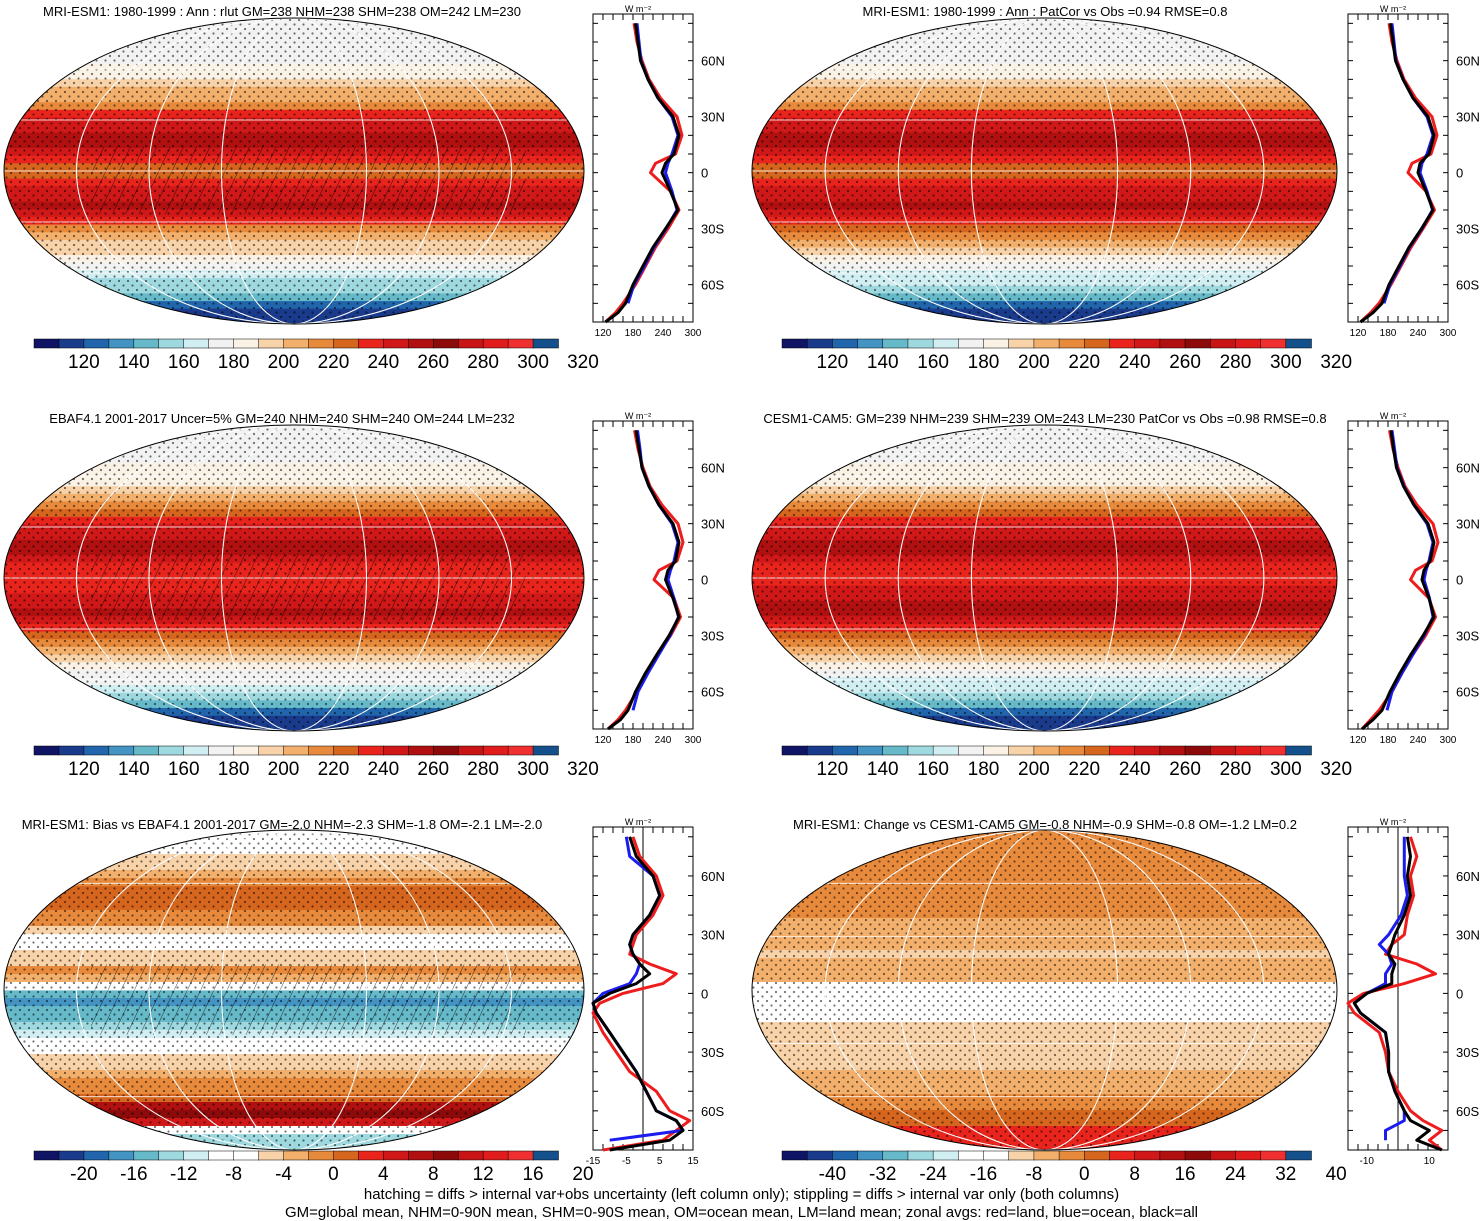 The width and height of the screenshot is (1483, 1221). What do you see at coordinates (983, 1174) in the screenshot?
I see `colorbar-tick-label: -16` at bounding box center [983, 1174].